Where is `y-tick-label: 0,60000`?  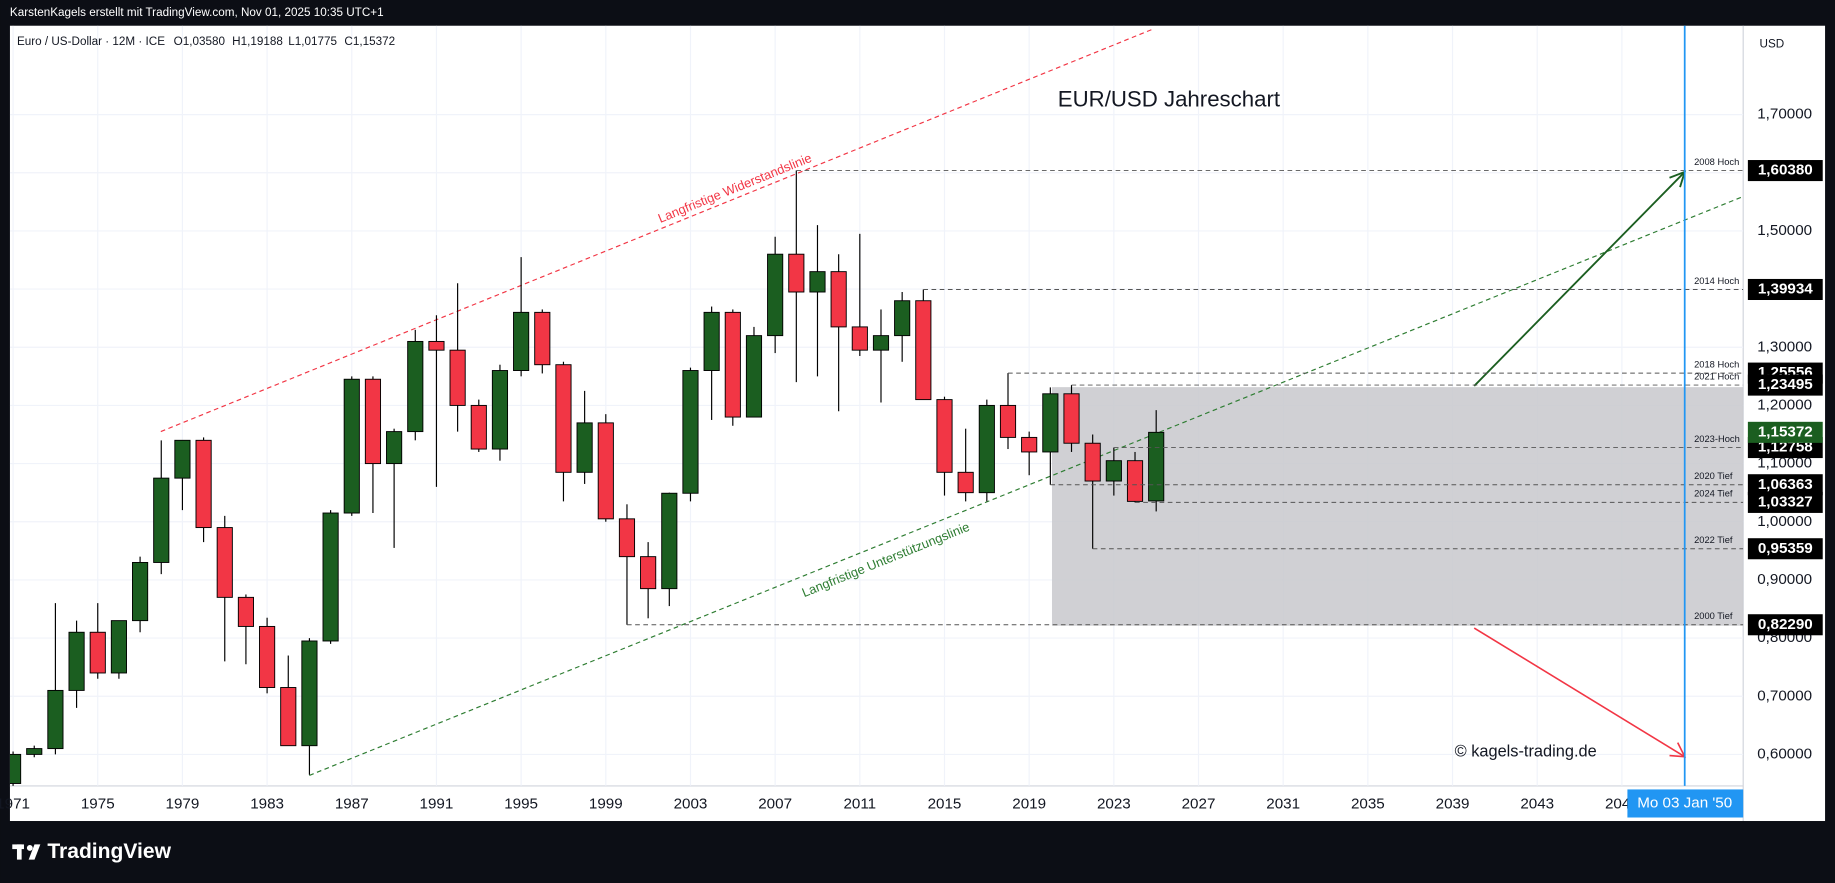 y-tick-label: 0,60000 is located at coordinates (1784, 753).